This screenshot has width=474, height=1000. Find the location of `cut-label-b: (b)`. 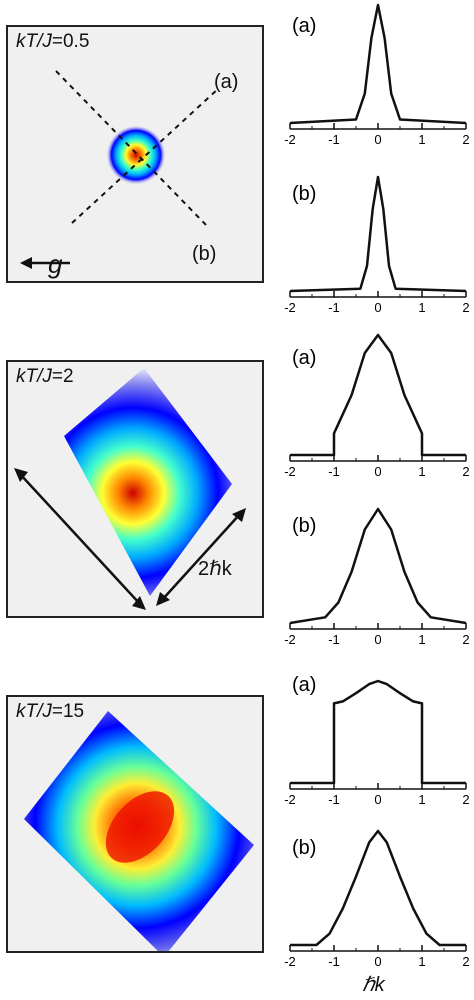

cut-label-b: (b) is located at coordinates (204, 254).